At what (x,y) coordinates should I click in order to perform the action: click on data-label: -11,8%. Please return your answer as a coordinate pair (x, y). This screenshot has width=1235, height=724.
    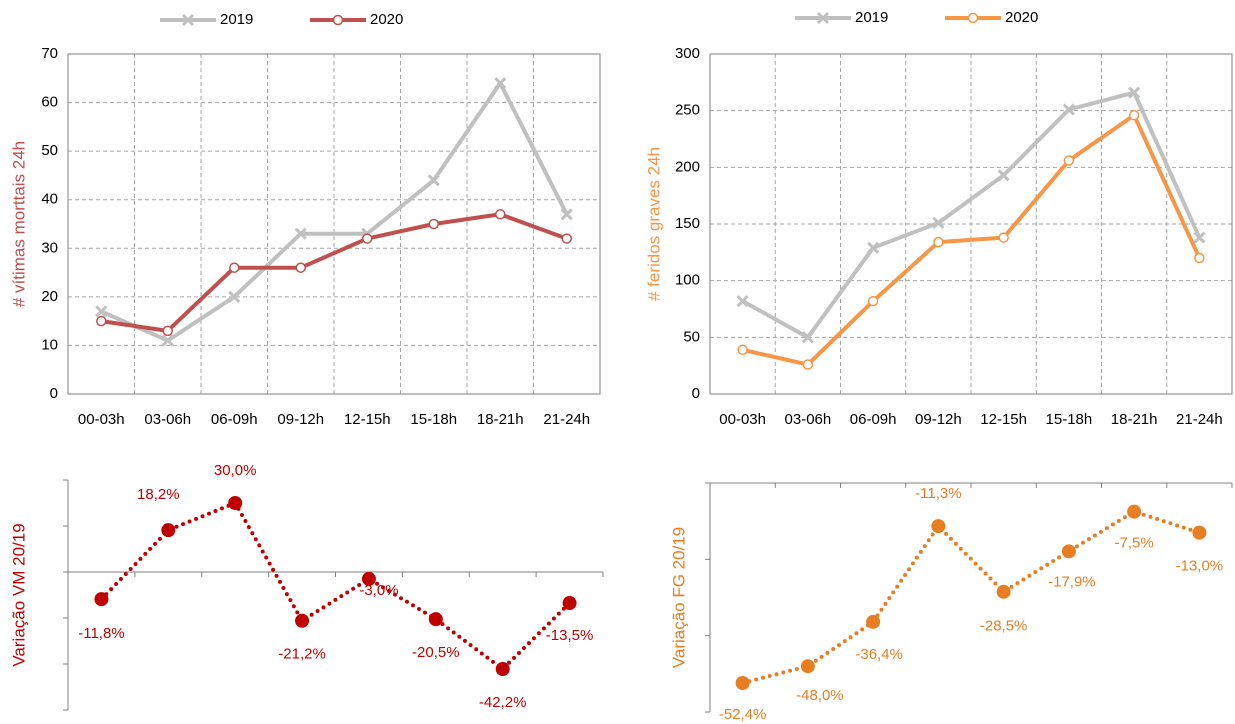
    Looking at the image, I should click on (101, 633).